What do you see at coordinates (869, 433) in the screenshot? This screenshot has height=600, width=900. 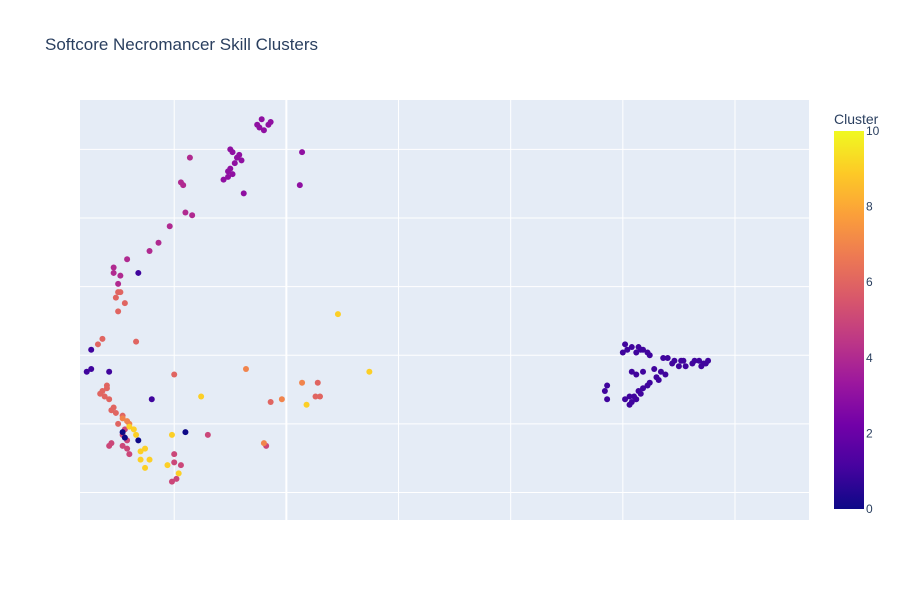 I see `colorbar-tick-label-1: 2` at bounding box center [869, 433].